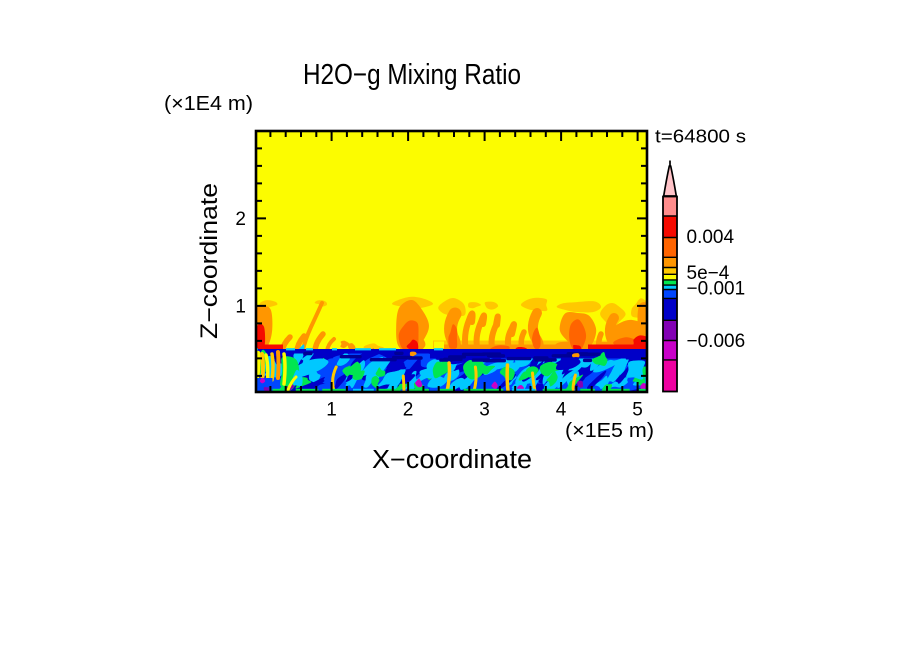  Describe the element at coordinates (716, 341) in the screenshot. I see `svg-text: −0.006` at that location.